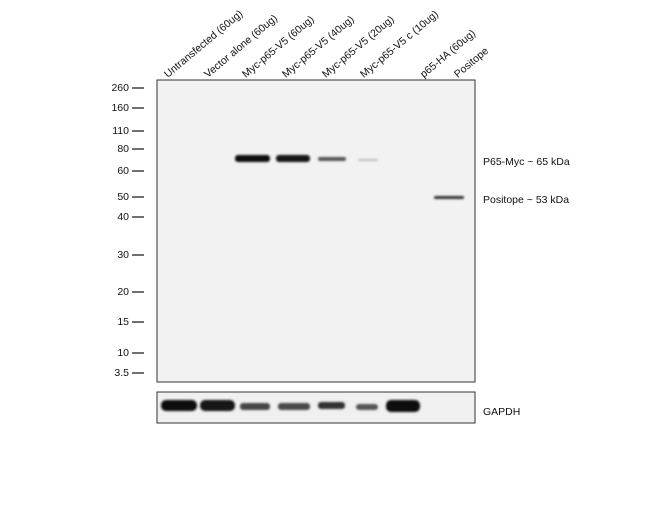  What do you see at coordinates (127, 230) in the screenshot?
I see `marker-ladder: 260 160 110 80 60 50 40 30 20 15 10 3.5` at bounding box center [127, 230].